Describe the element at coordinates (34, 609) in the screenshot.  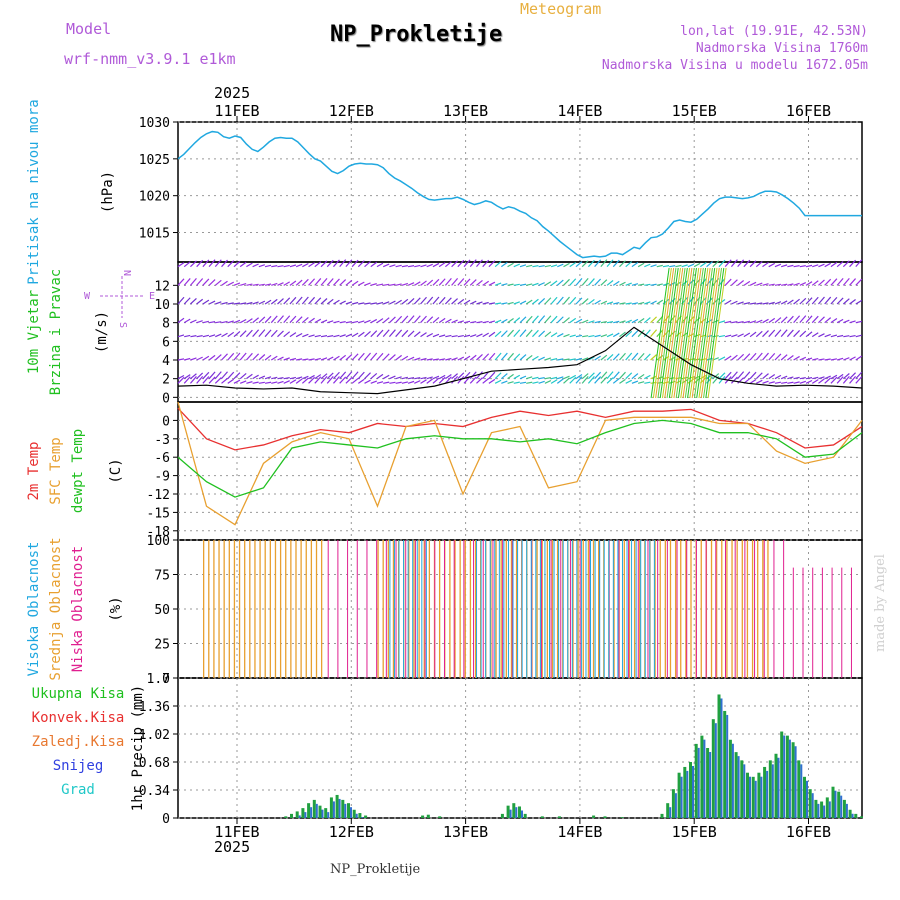
I see `cloud-ylabel: Visoka Oblacnost` at that location.